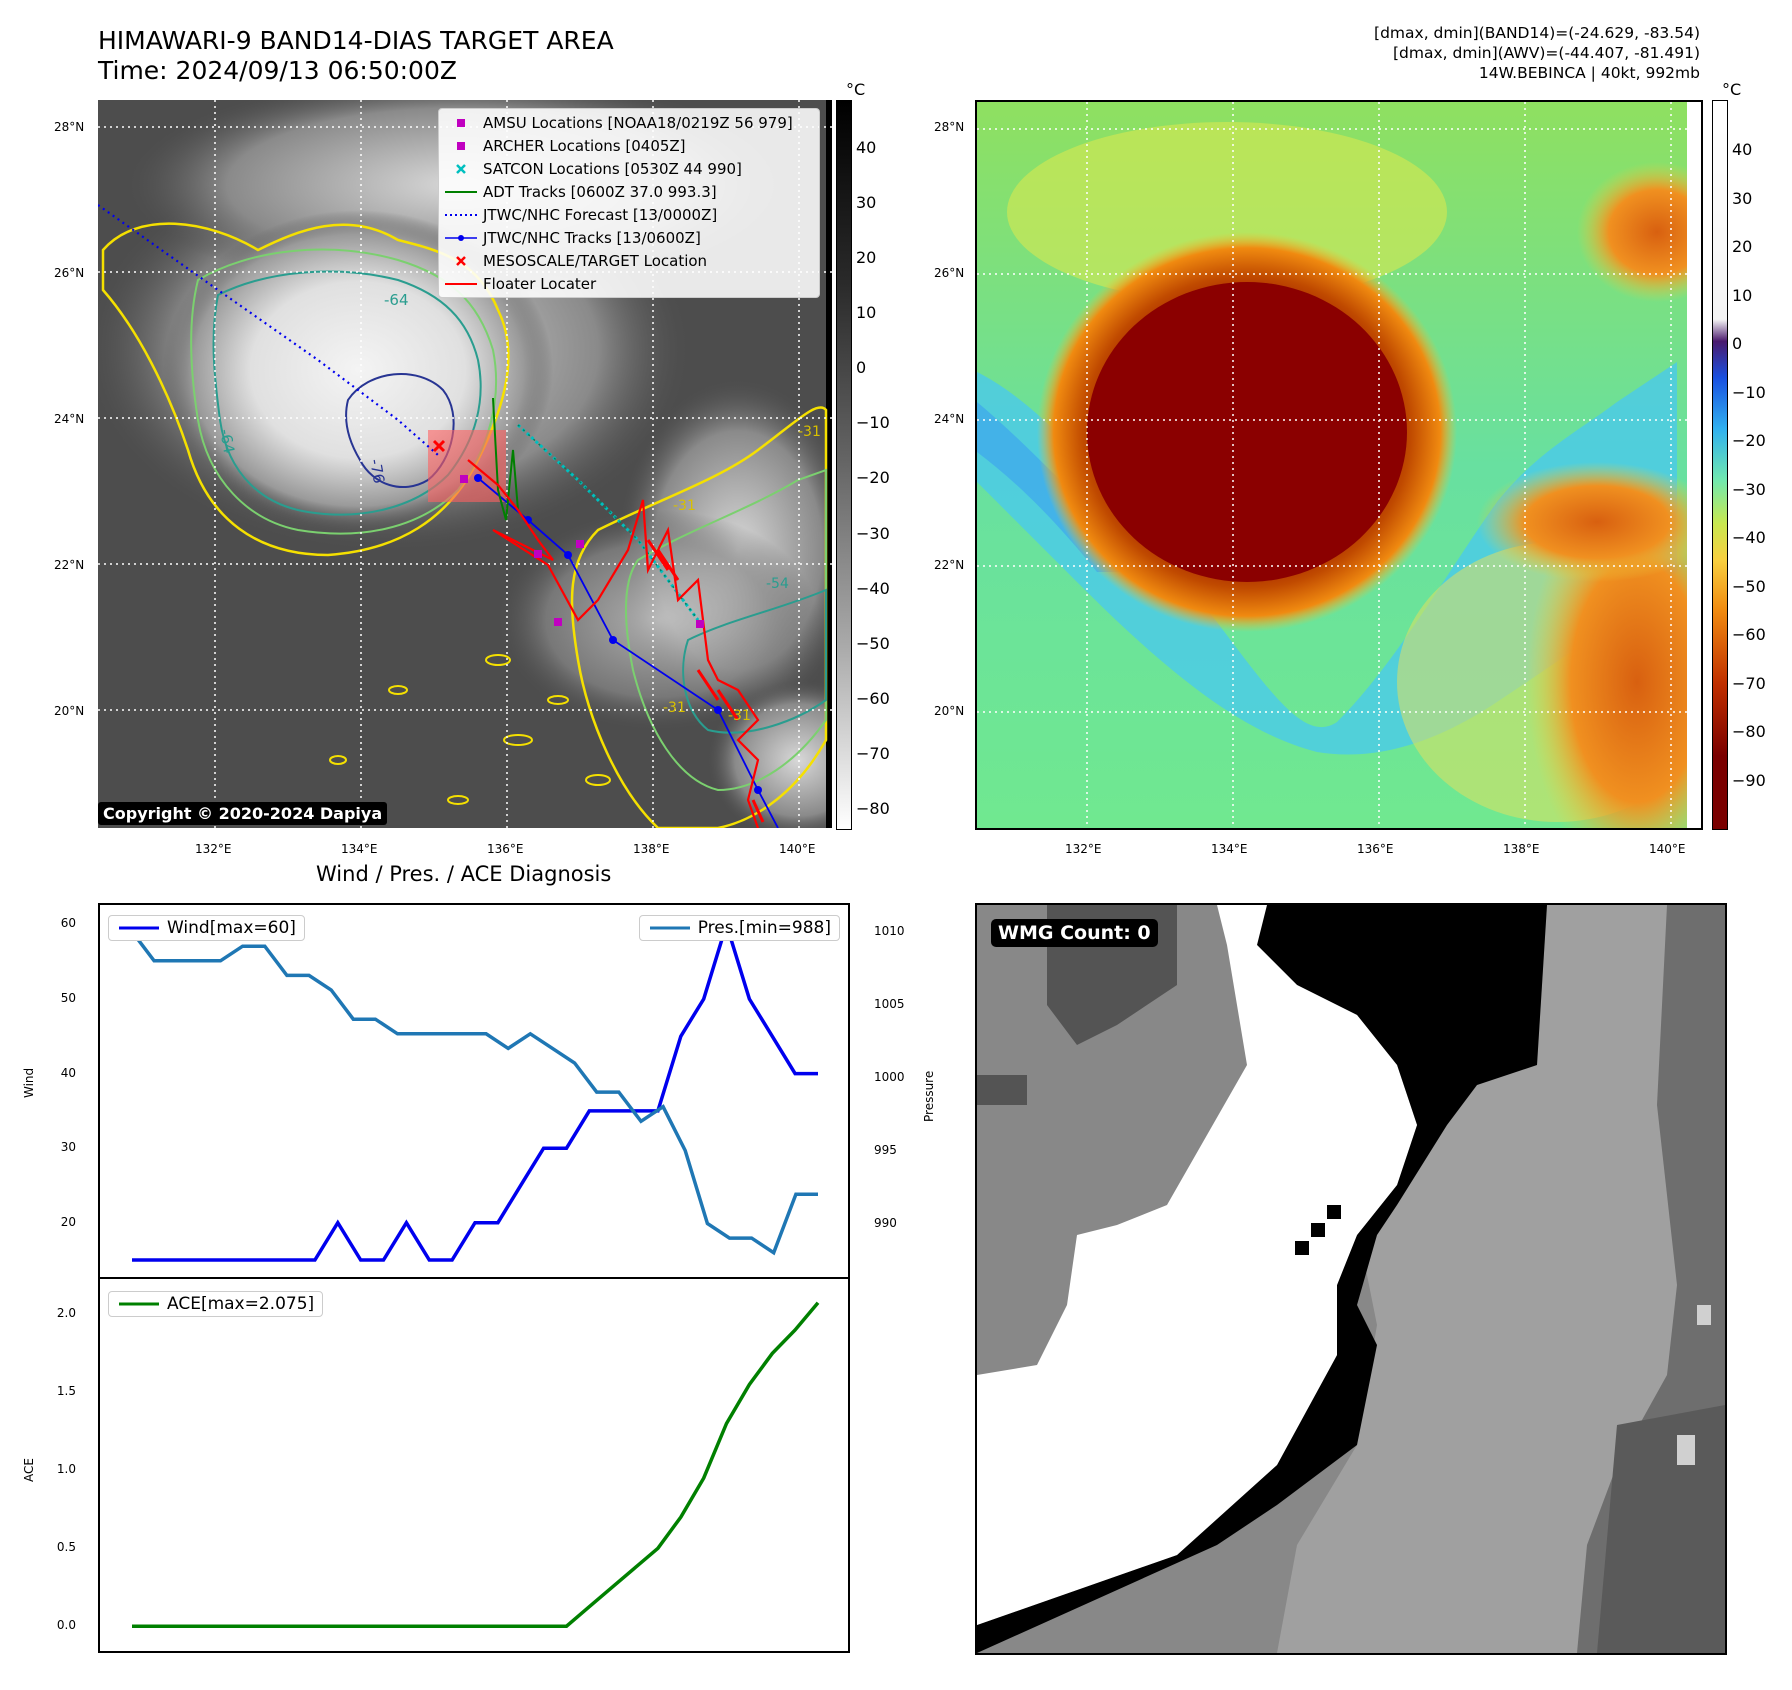  I want to click on axis-tick-label: 2.0, so click(66, 1313).